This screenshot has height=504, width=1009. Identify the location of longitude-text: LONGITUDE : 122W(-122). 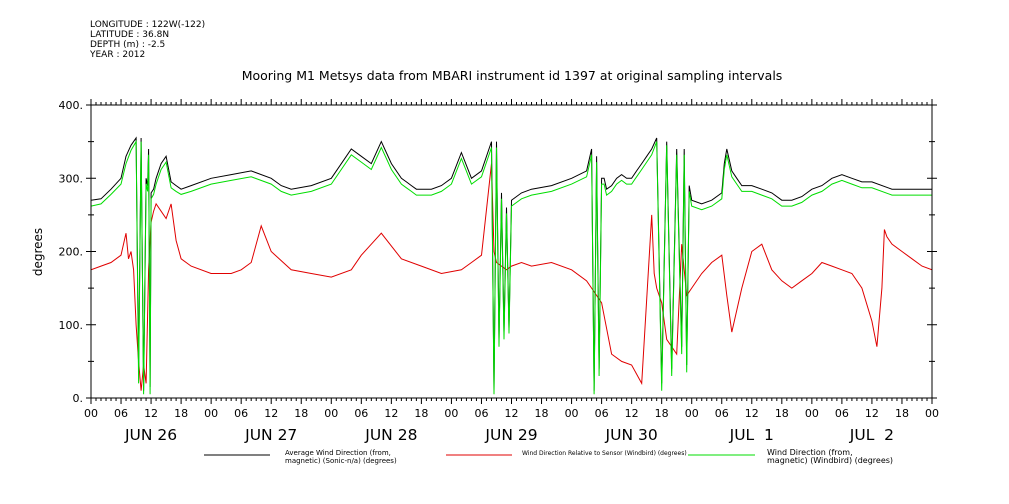
(148, 25).